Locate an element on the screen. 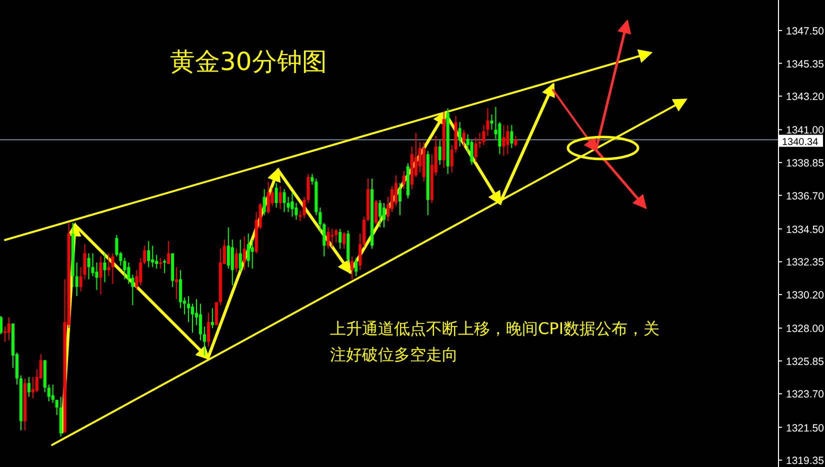  text: 黄金30分钟图 is located at coordinates (248, 62).